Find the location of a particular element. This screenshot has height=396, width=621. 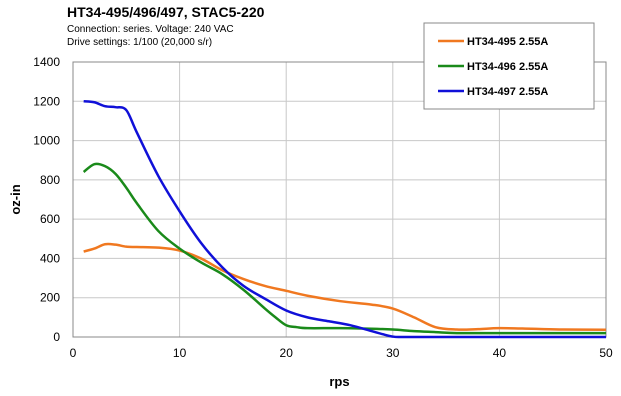

x-tick-label: 30 is located at coordinates (393, 353).